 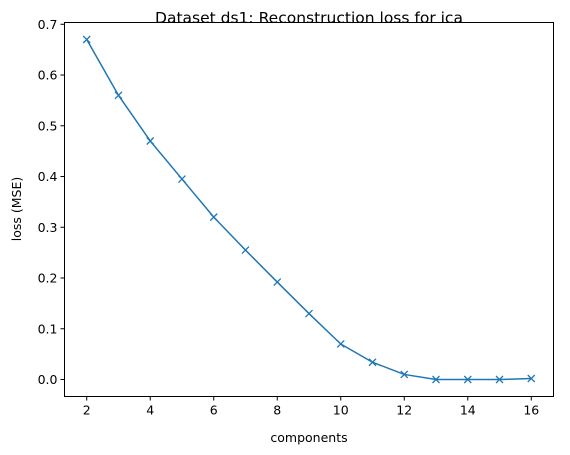 What do you see at coordinates (214, 410) in the screenshot?
I see `x-tick-label: 6` at bounding box center [214, 410].